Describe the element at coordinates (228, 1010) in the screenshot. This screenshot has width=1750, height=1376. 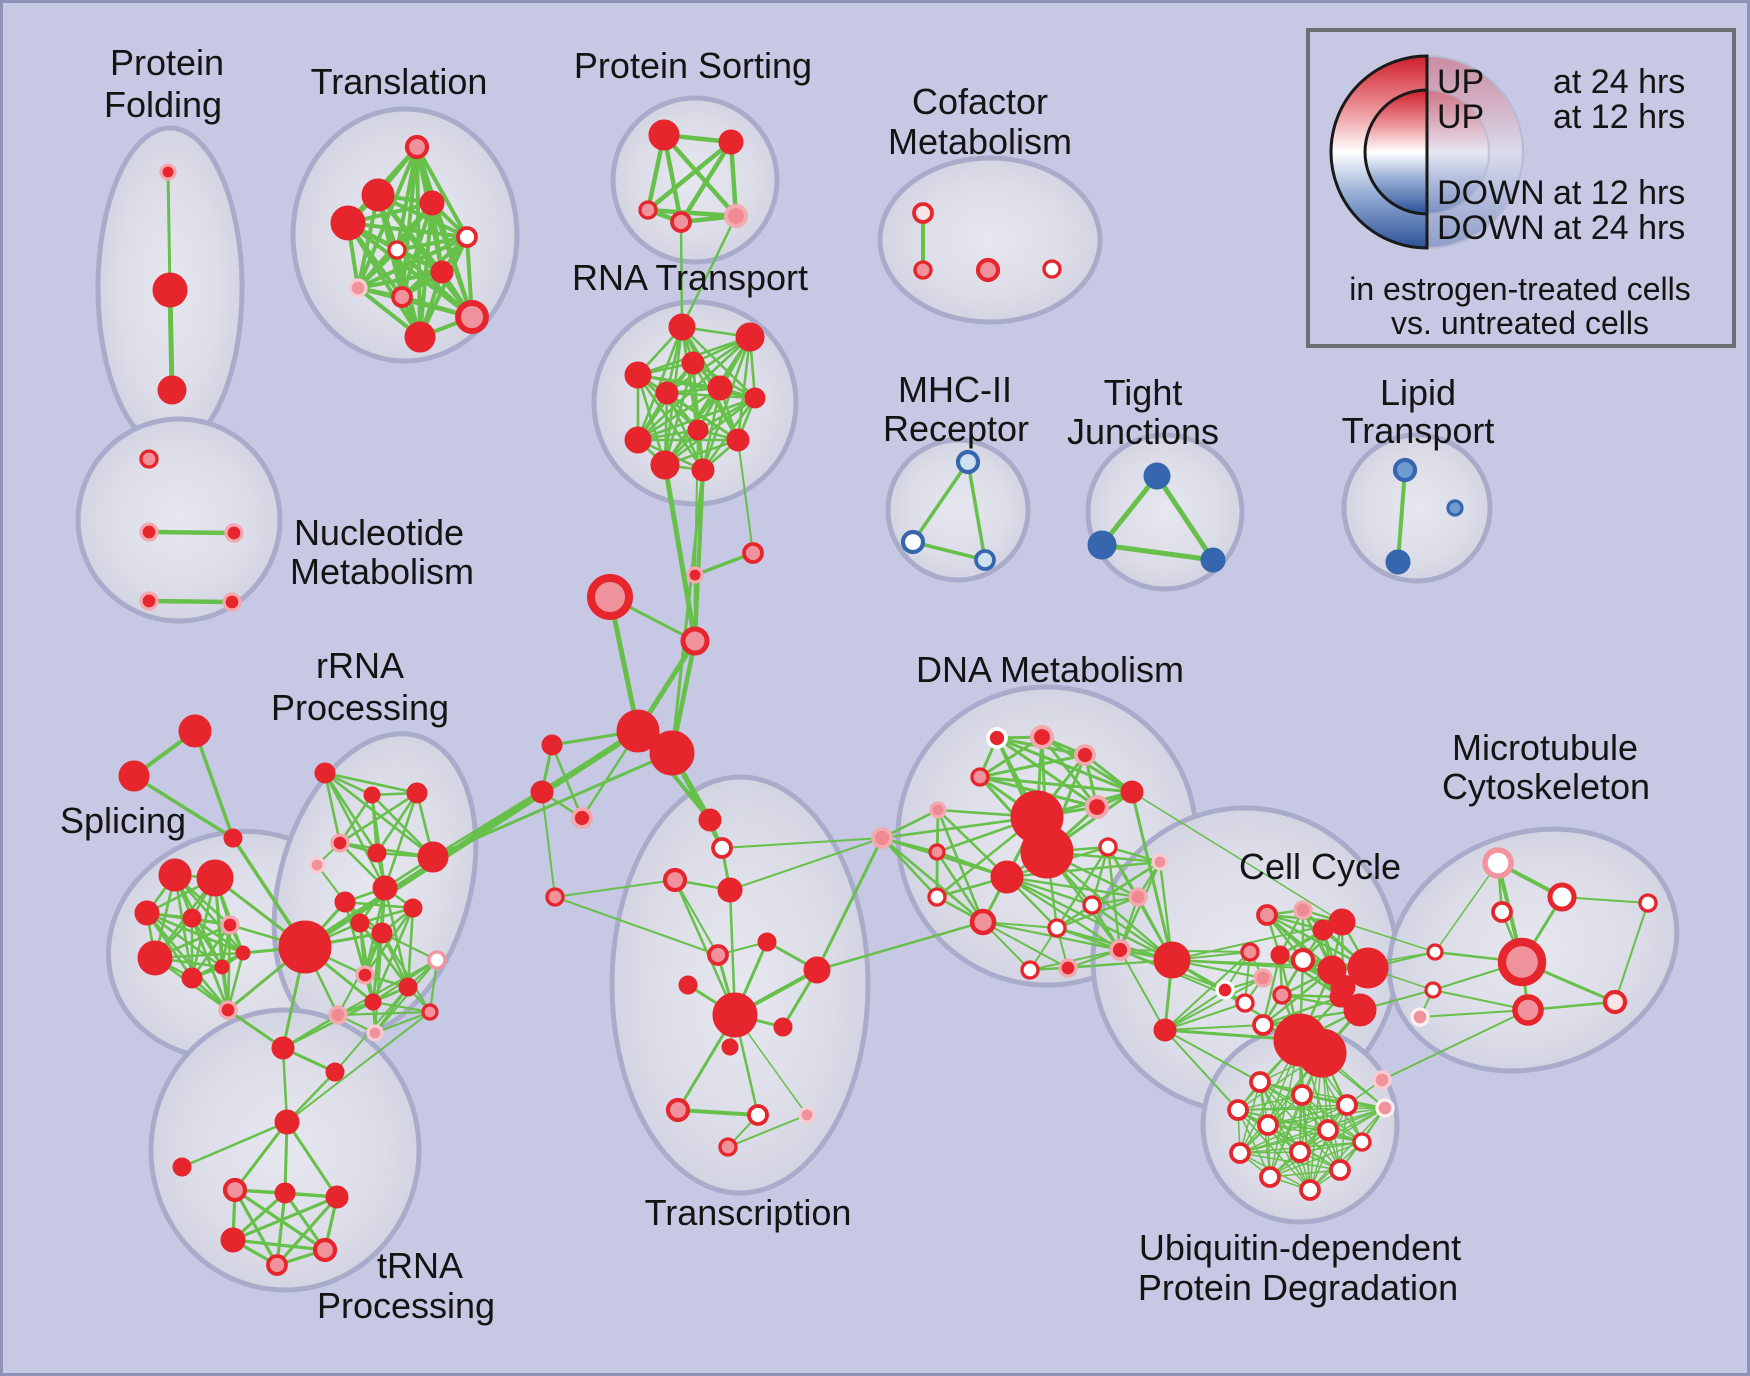
I see `network-node-s9` at that location.